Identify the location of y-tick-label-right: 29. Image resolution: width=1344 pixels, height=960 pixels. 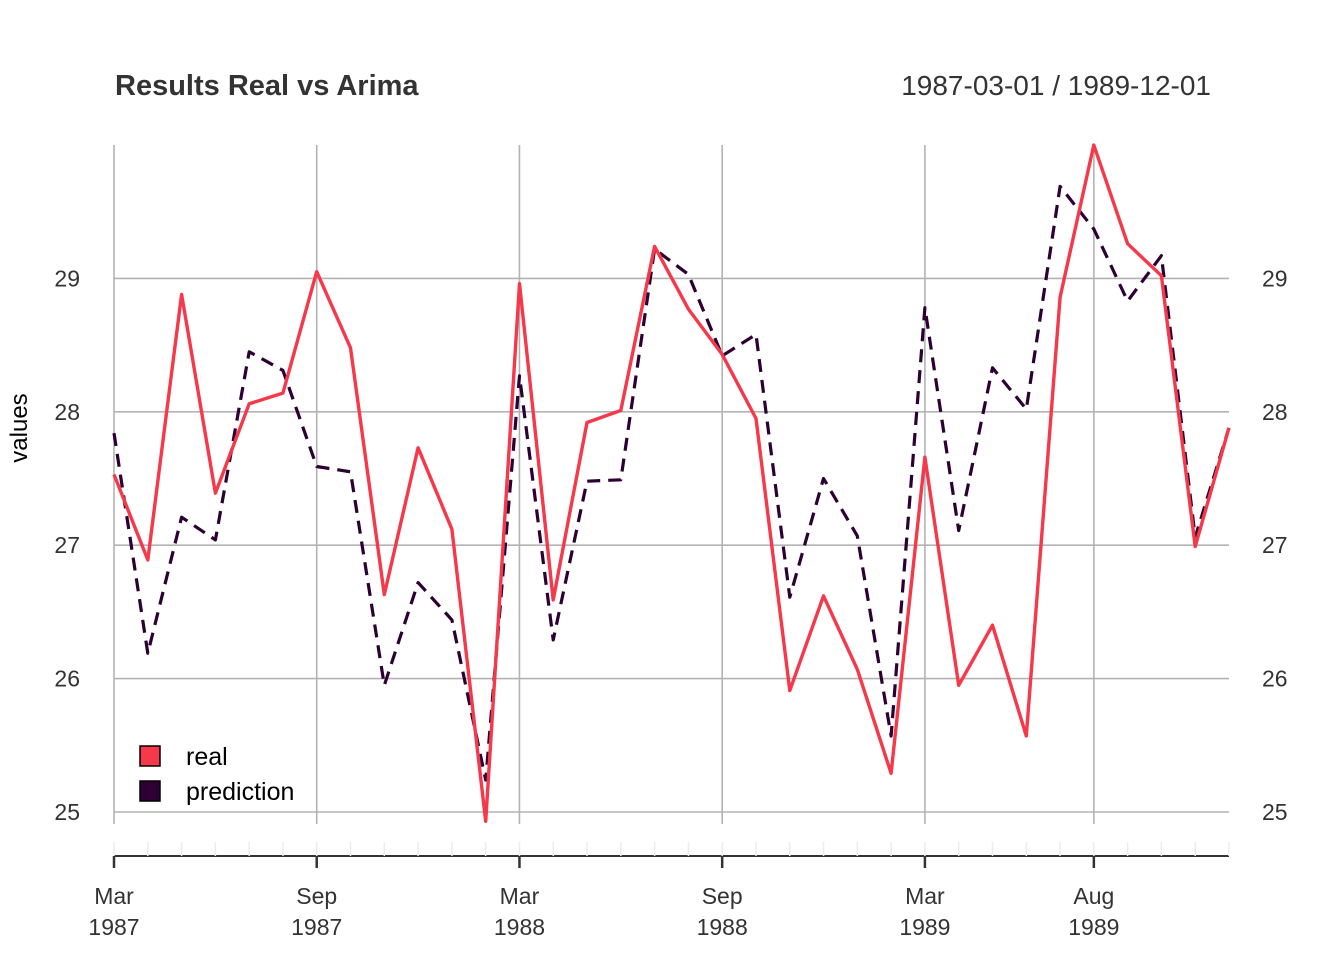
(1275, 278).